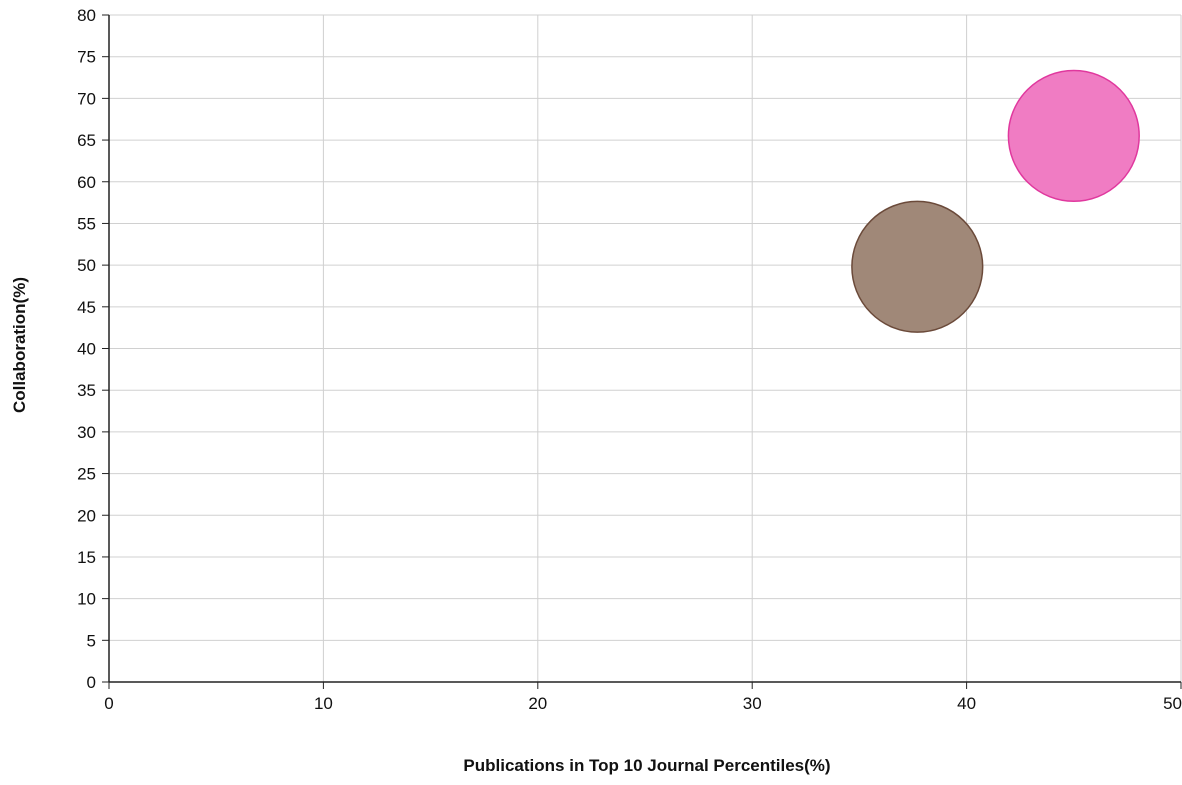 The width and height of the screenshot is (1182, 785). What do you see at coordinates (323, 703) in the screenshot?
I see `x-tick-label: 10` at bounding box center [323, 703].